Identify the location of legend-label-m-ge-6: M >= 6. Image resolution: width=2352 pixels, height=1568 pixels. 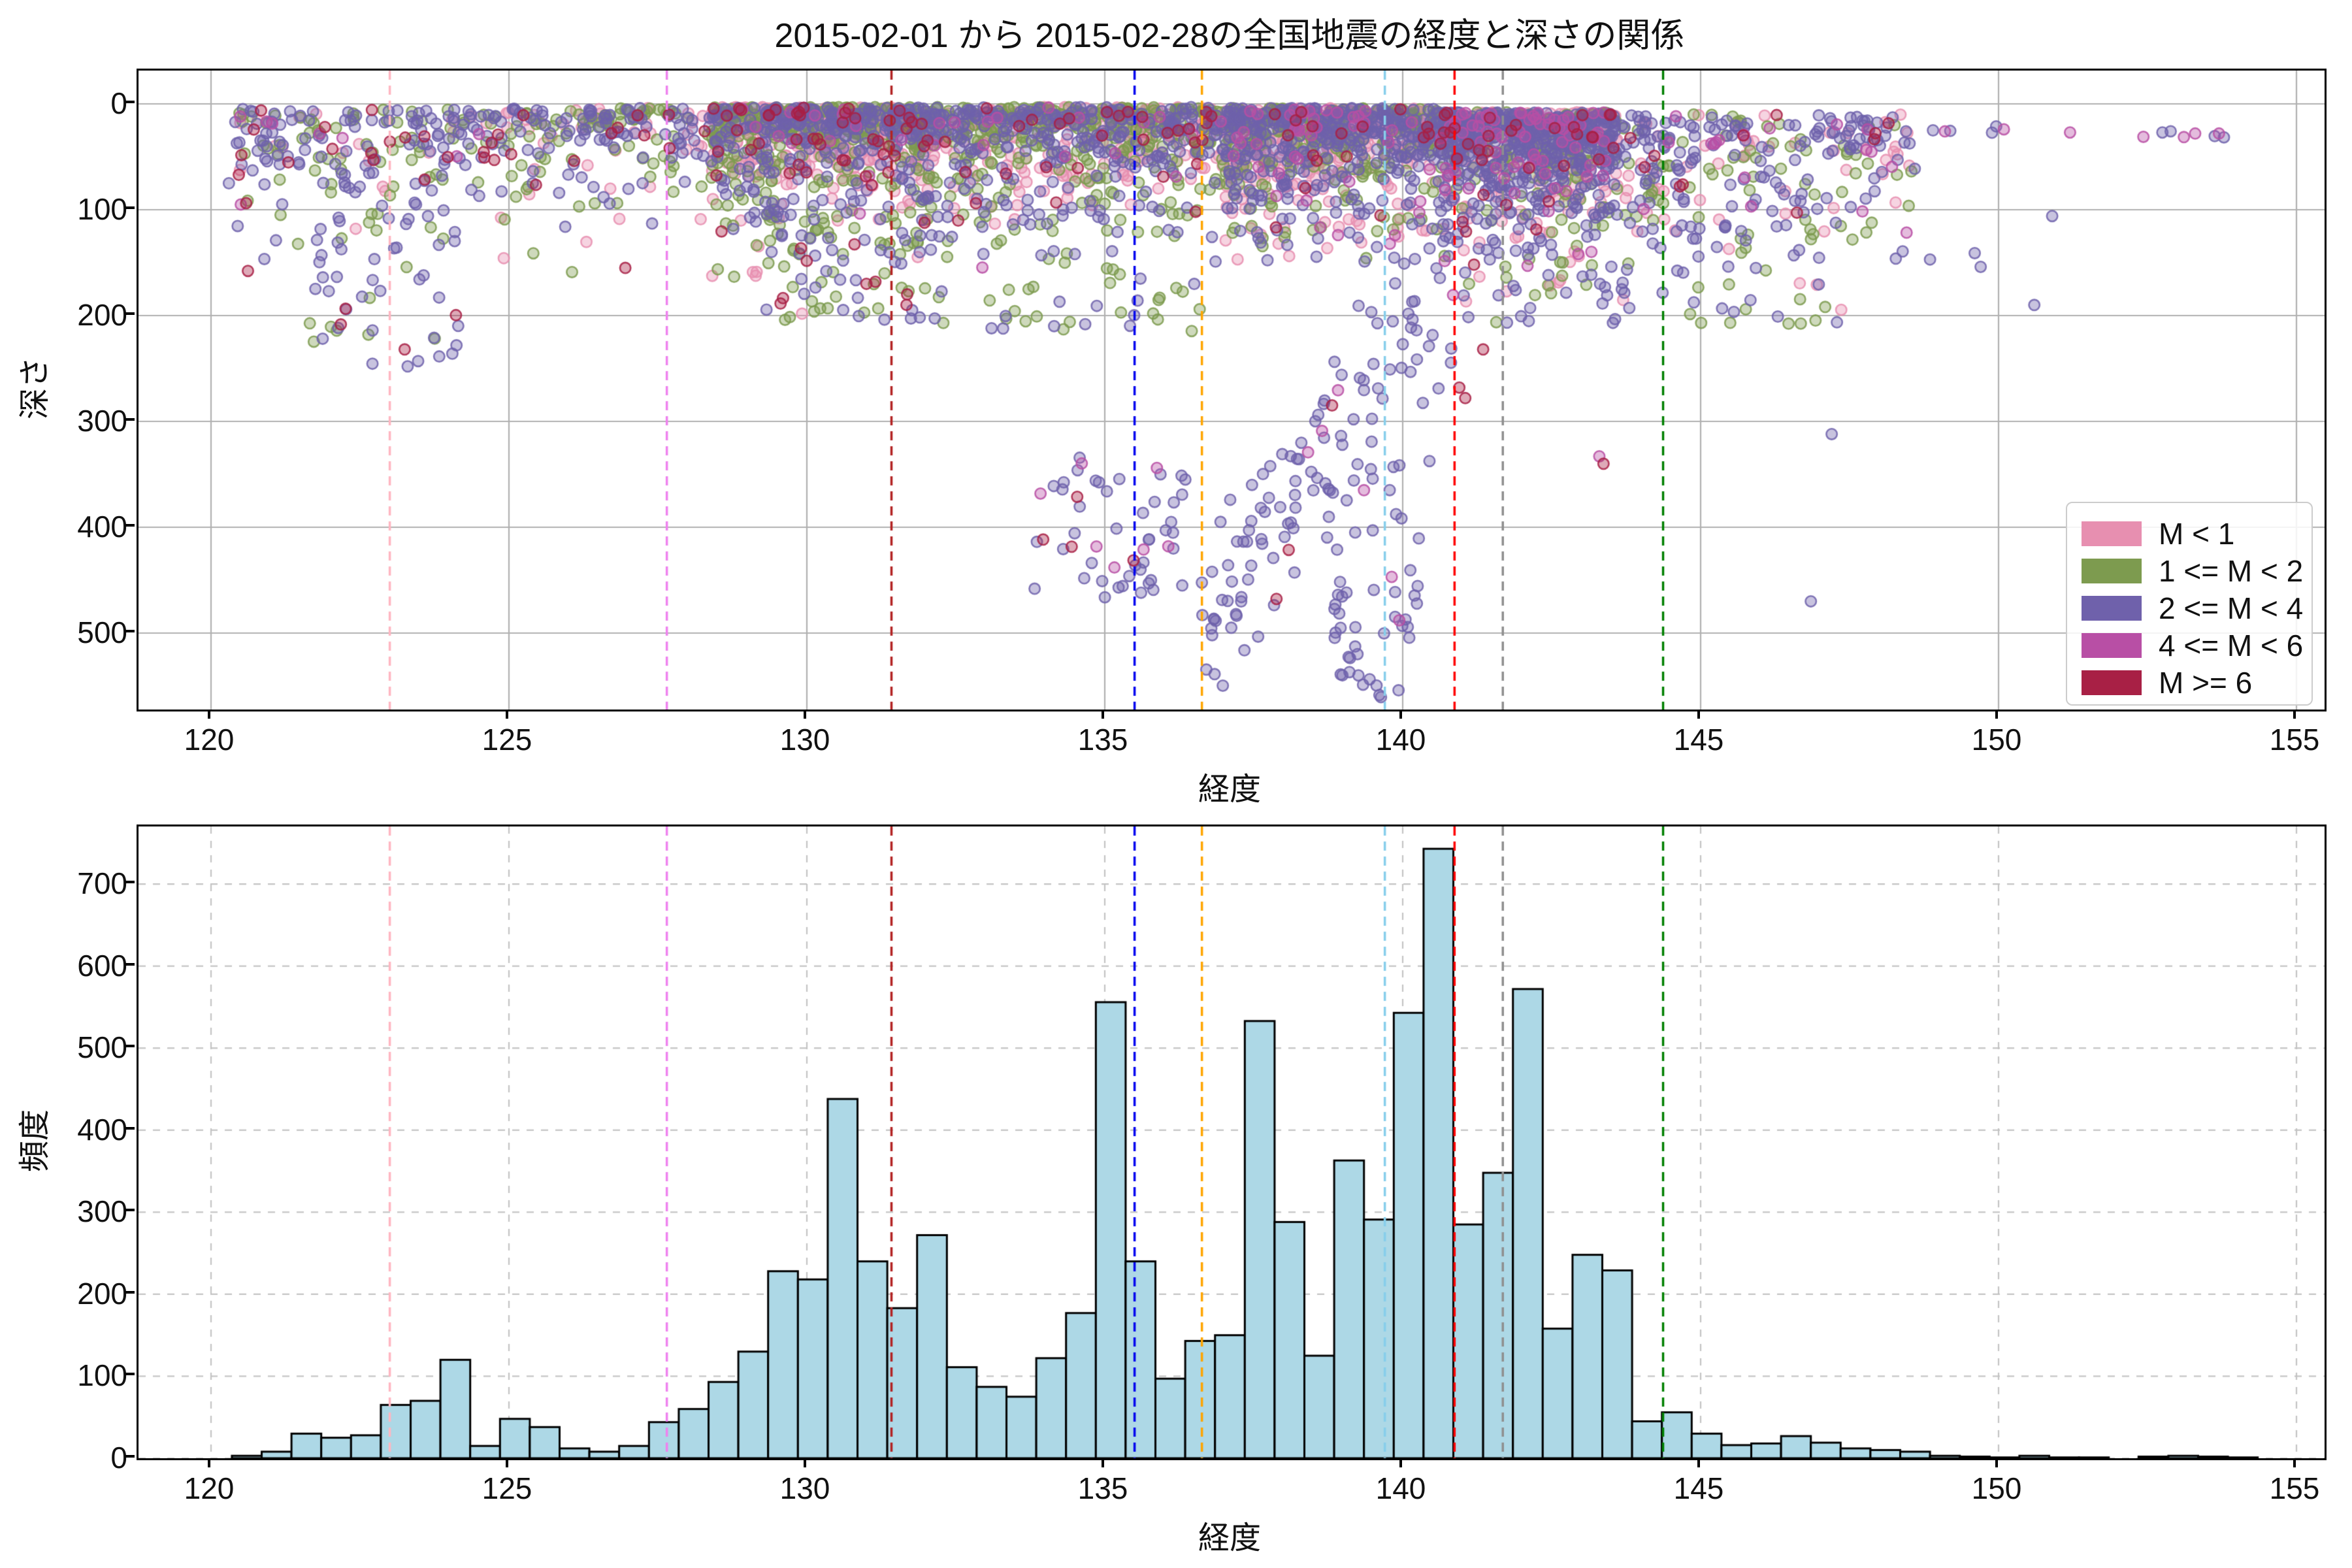
(2206, 682).